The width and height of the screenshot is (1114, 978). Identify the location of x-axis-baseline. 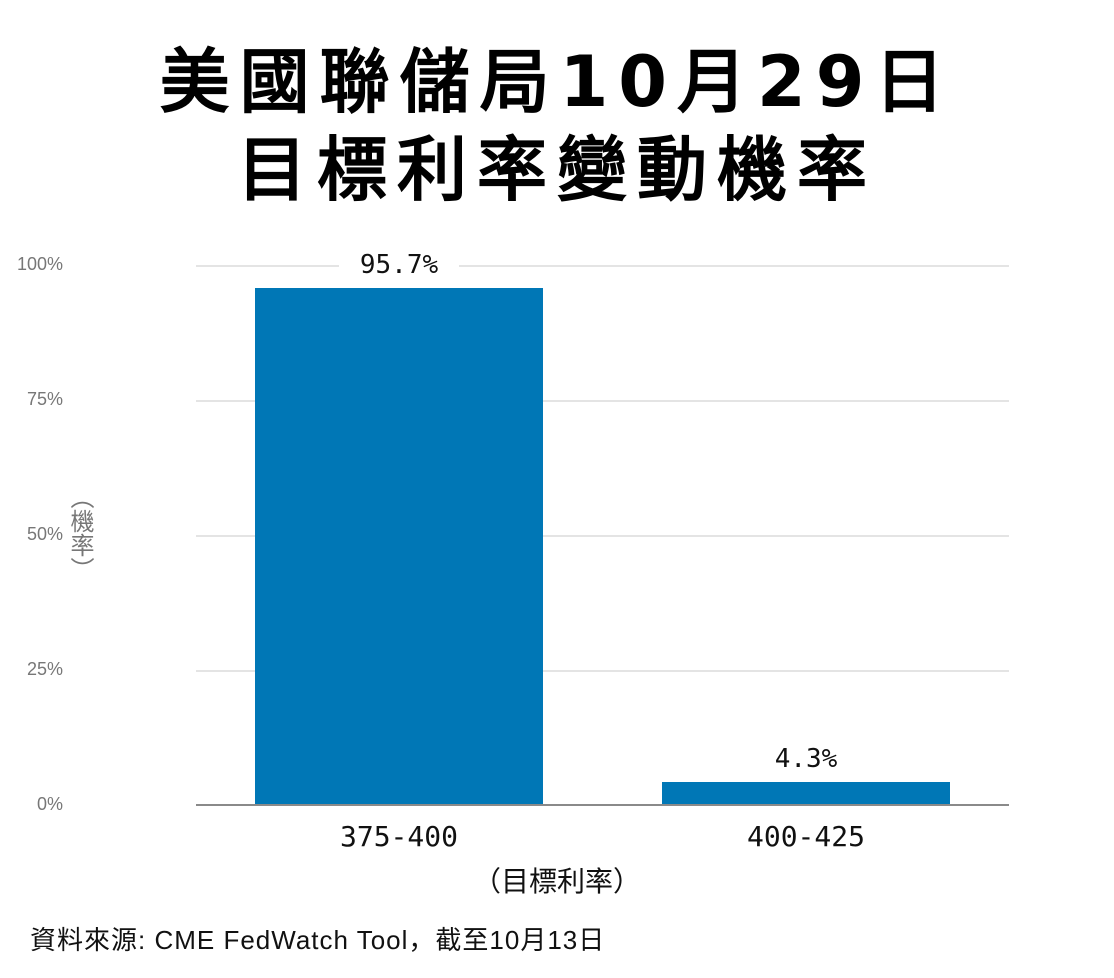
(602, 805).